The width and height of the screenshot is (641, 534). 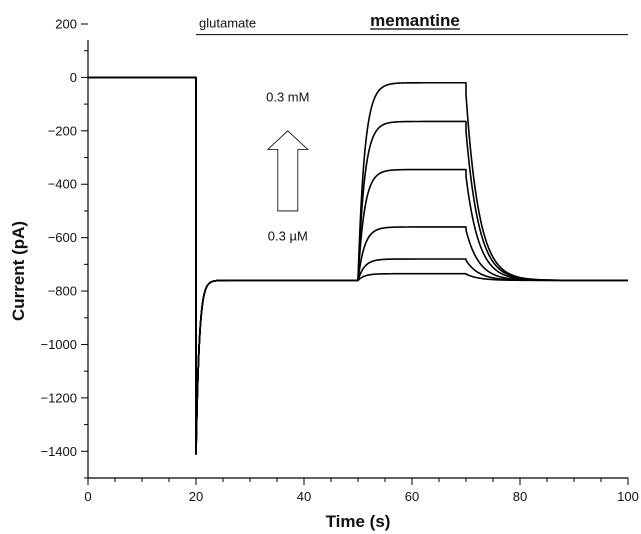 I want to click on x-tick-label: 20, so click(x=196, y=496).